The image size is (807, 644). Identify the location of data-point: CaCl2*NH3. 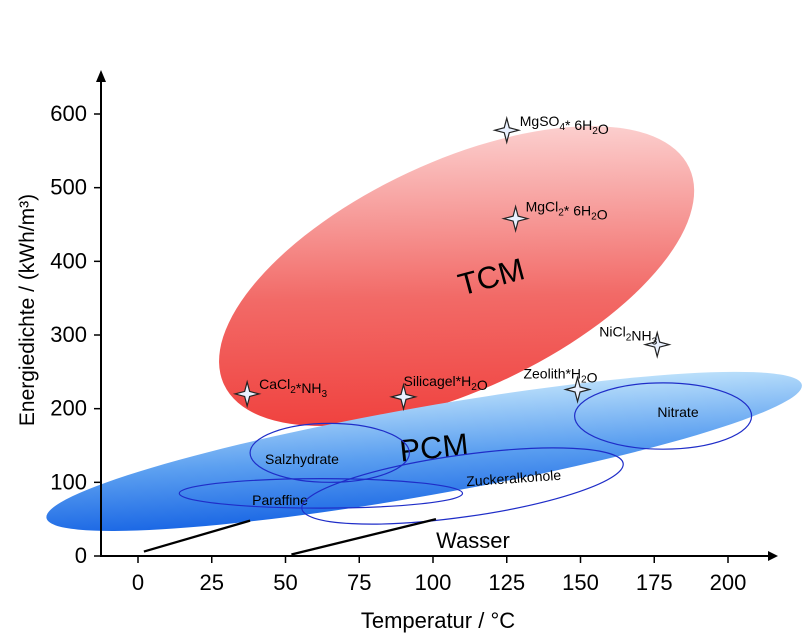
(280, 392).